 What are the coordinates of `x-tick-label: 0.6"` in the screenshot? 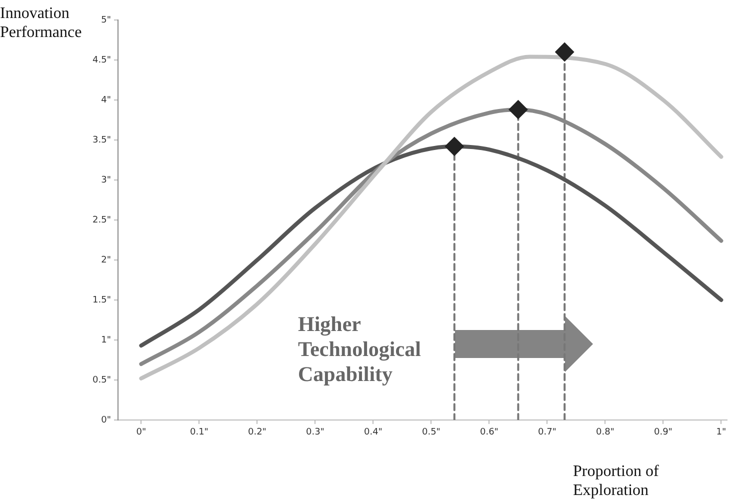 It's located at (489, 433).